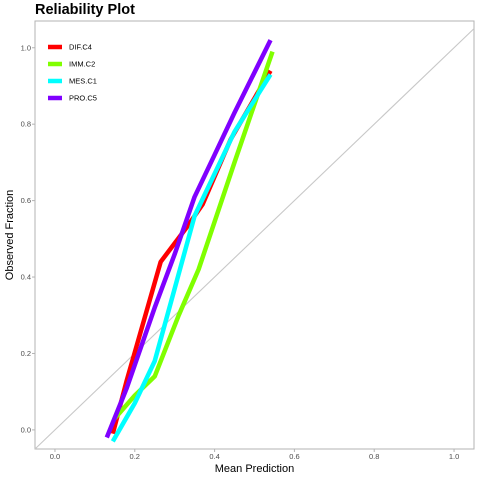  I want to click on y-tick-label: 0.2, so click(26, 353).